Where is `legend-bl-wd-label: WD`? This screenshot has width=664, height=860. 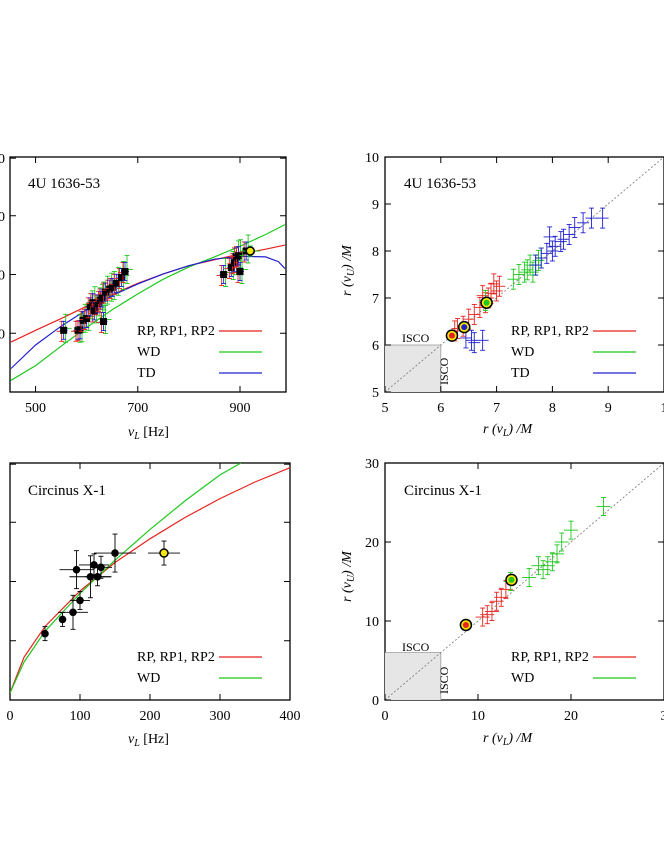 legend-bl-wd-label: WD is located at coordinates (148, 678).